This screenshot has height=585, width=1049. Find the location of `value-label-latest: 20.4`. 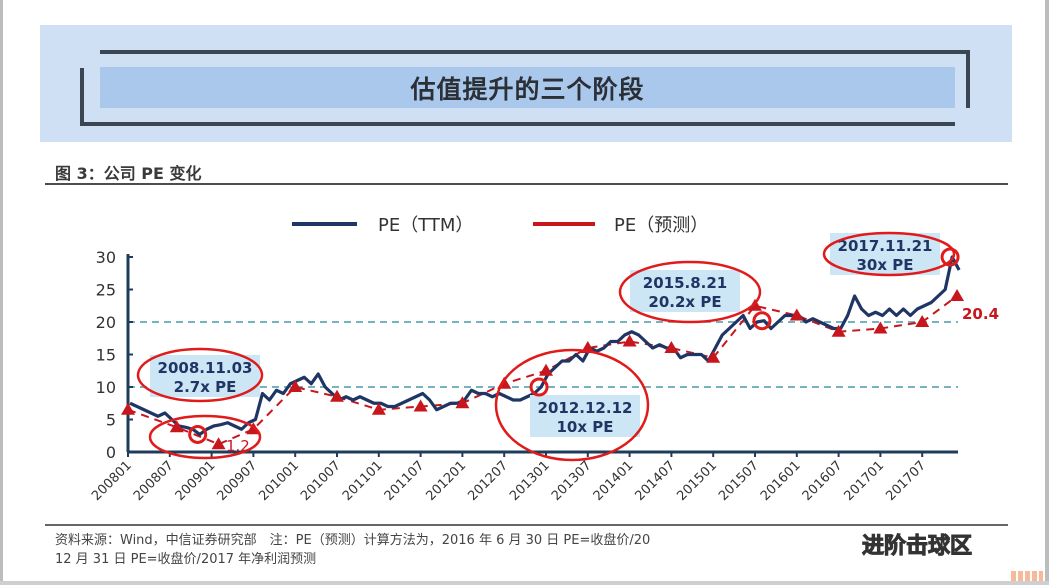

value-label-latest: 20.4 is located at coordinates (980, 314).